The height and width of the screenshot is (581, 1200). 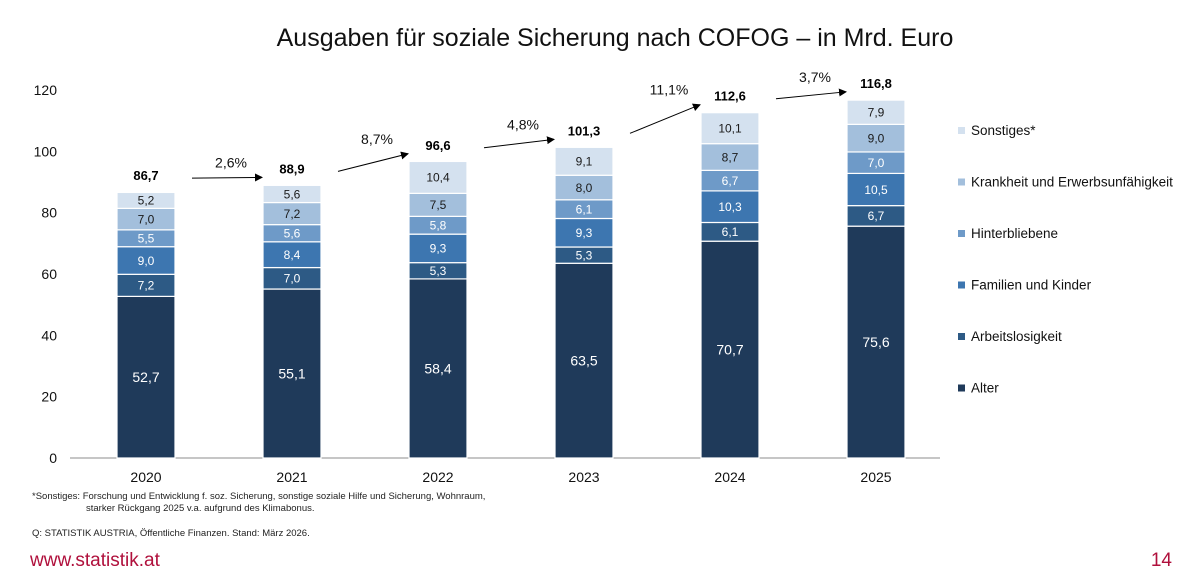 What do you see at coordinates (291, 477) in the screenshot?
I see `x-tick-label: 2021` at bounding box center [291, 477].